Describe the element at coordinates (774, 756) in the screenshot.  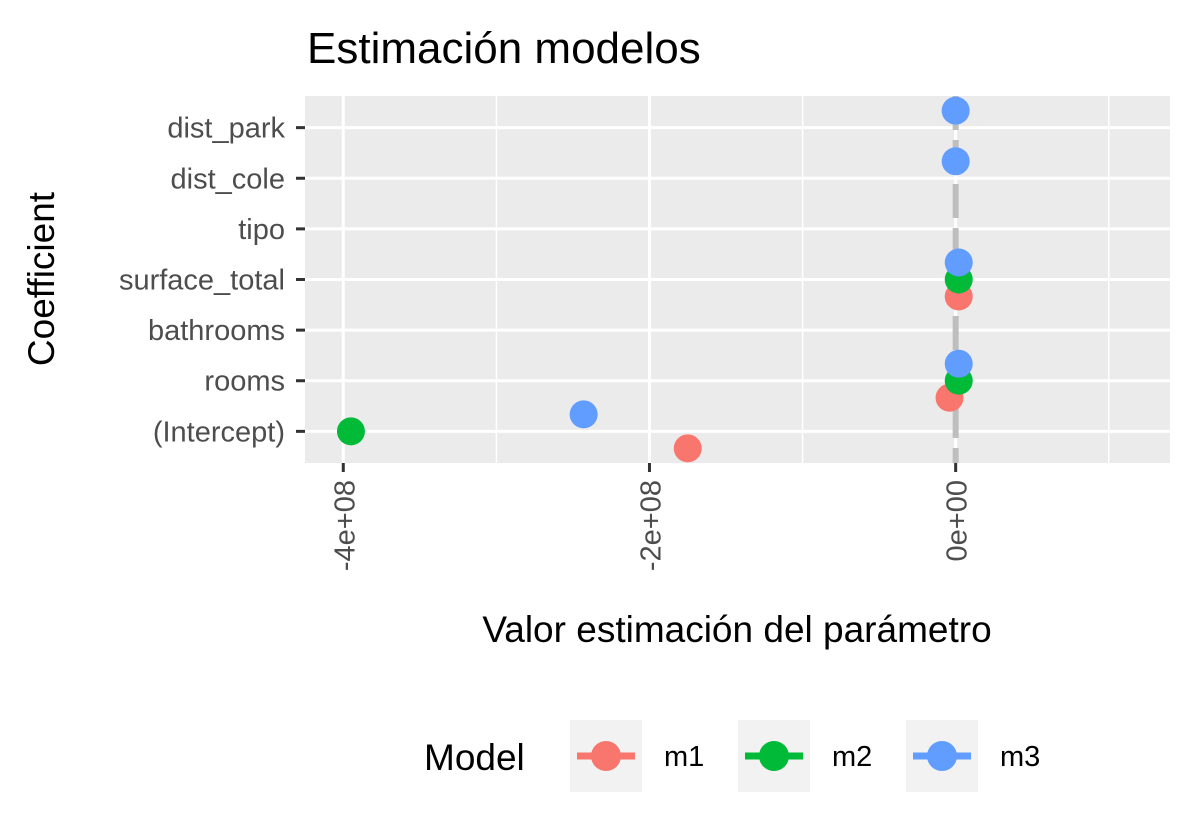
I see `legend-marker-m2` at that location.